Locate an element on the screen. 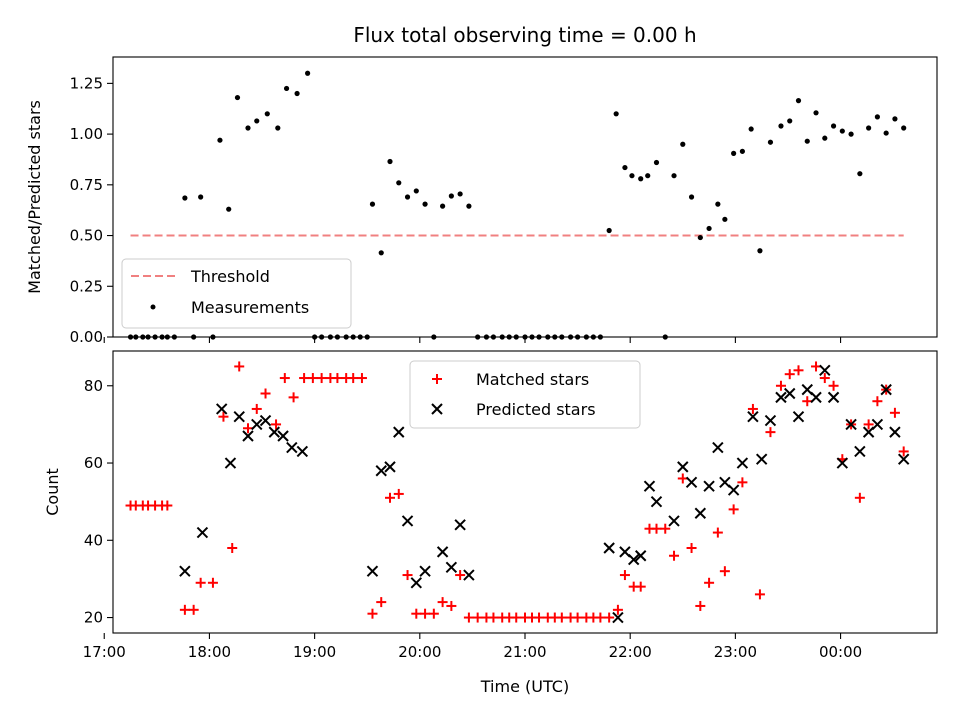  bottom-legend: Matched stars Predicted stars is located at coordinates (525, 394).